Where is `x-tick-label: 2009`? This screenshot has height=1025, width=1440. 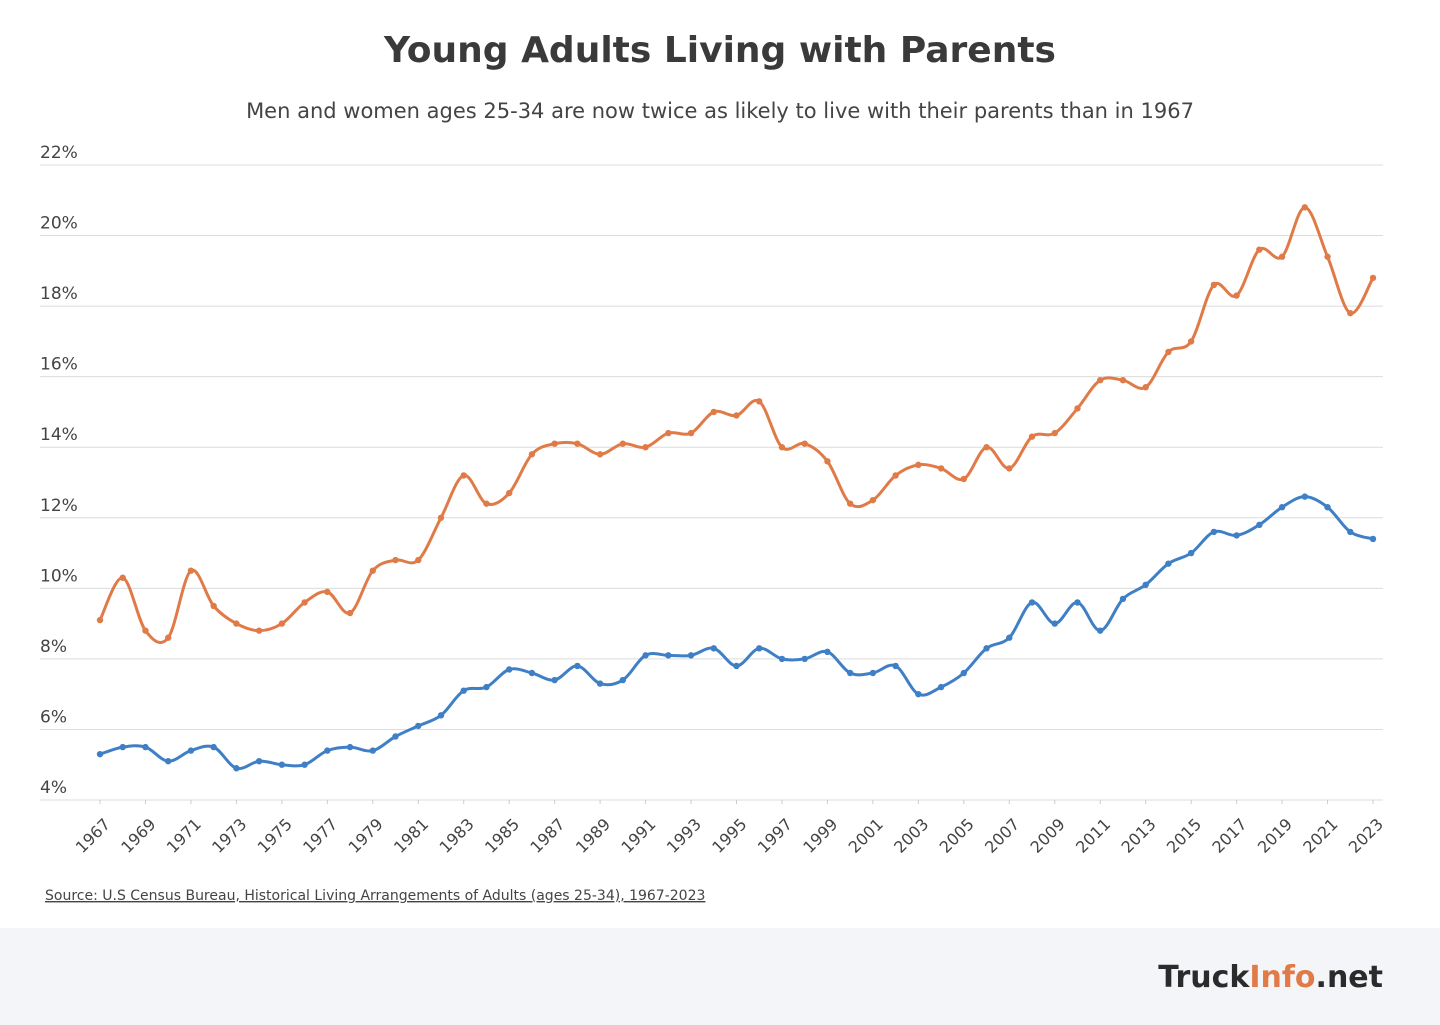 x-tick-label: 2009 is located at coordinates (1048, 836).